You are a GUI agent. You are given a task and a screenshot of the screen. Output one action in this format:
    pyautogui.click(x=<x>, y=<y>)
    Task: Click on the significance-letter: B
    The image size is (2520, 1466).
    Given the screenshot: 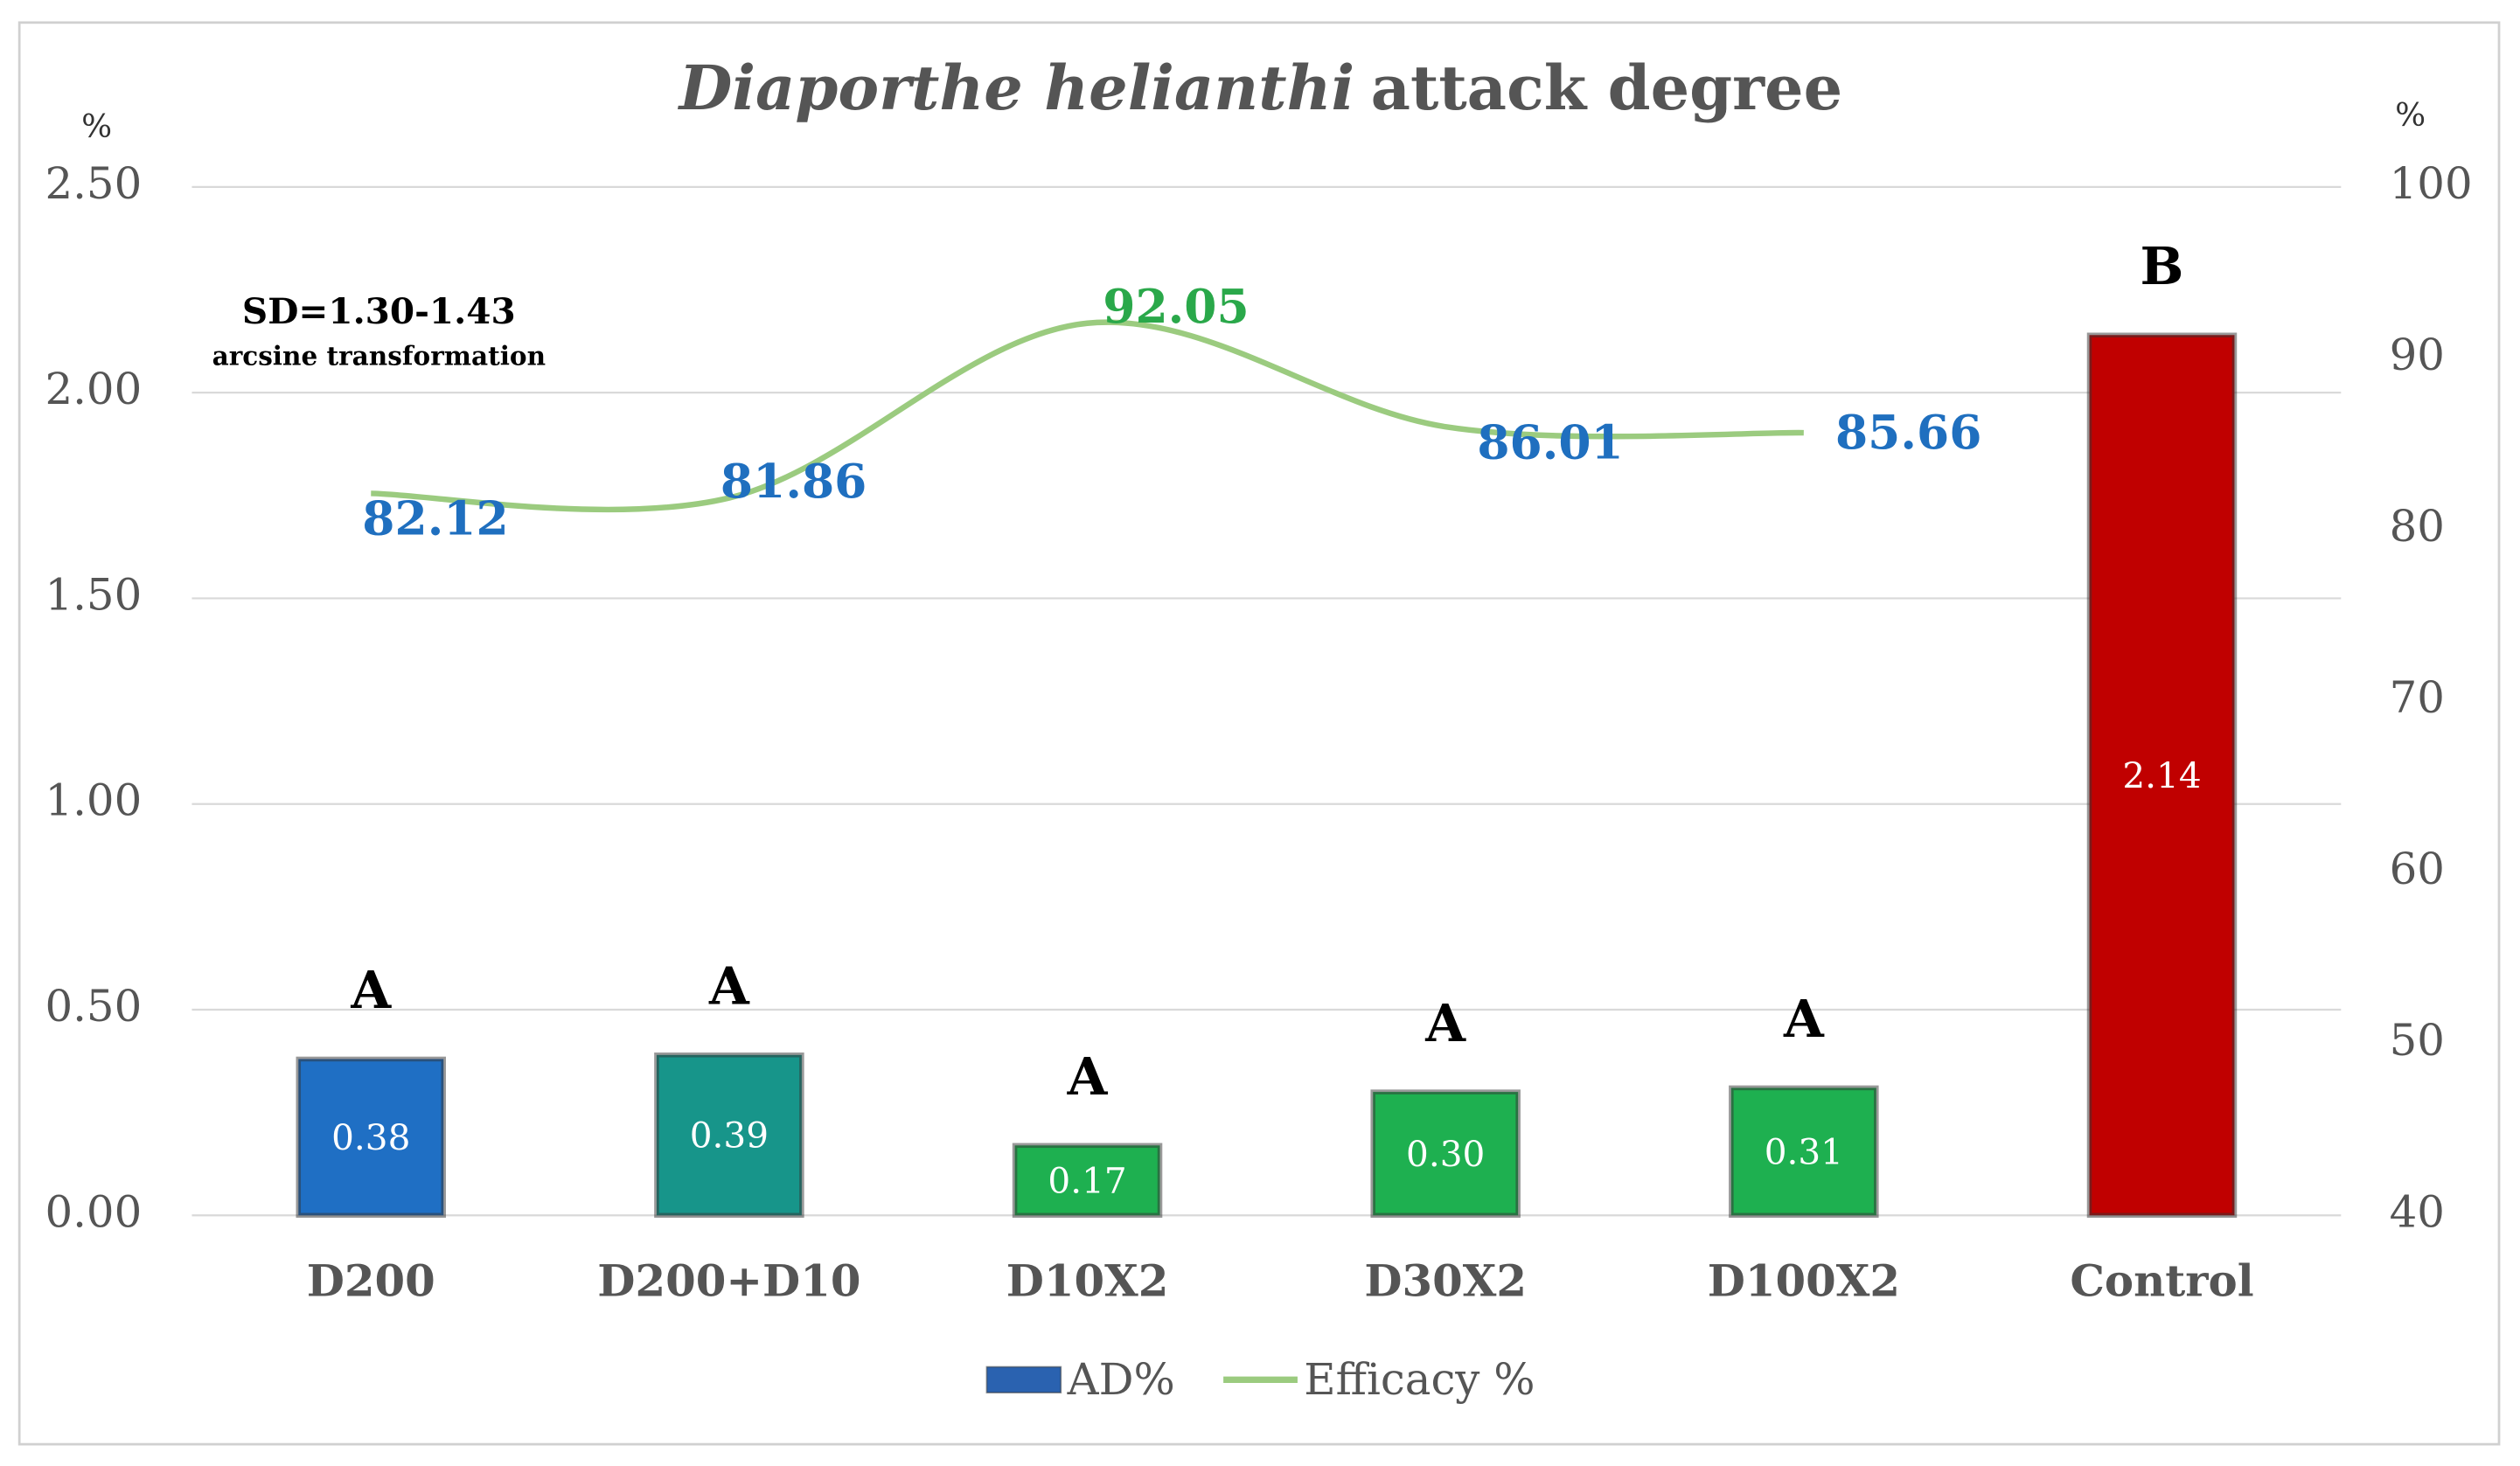 What is the action you would take?
    pyautogui.click(x=2162, y=266)
    